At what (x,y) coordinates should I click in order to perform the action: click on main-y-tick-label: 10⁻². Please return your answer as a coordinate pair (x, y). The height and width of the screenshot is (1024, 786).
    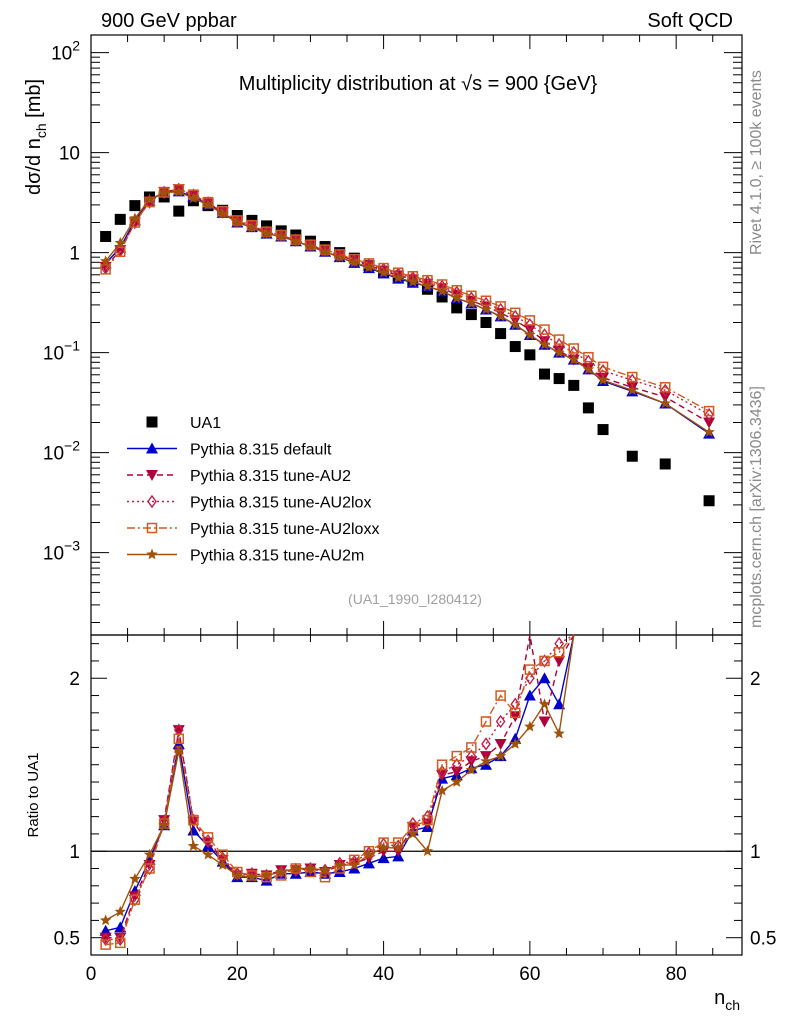
    Looking at the image, I should click on (61, 451).